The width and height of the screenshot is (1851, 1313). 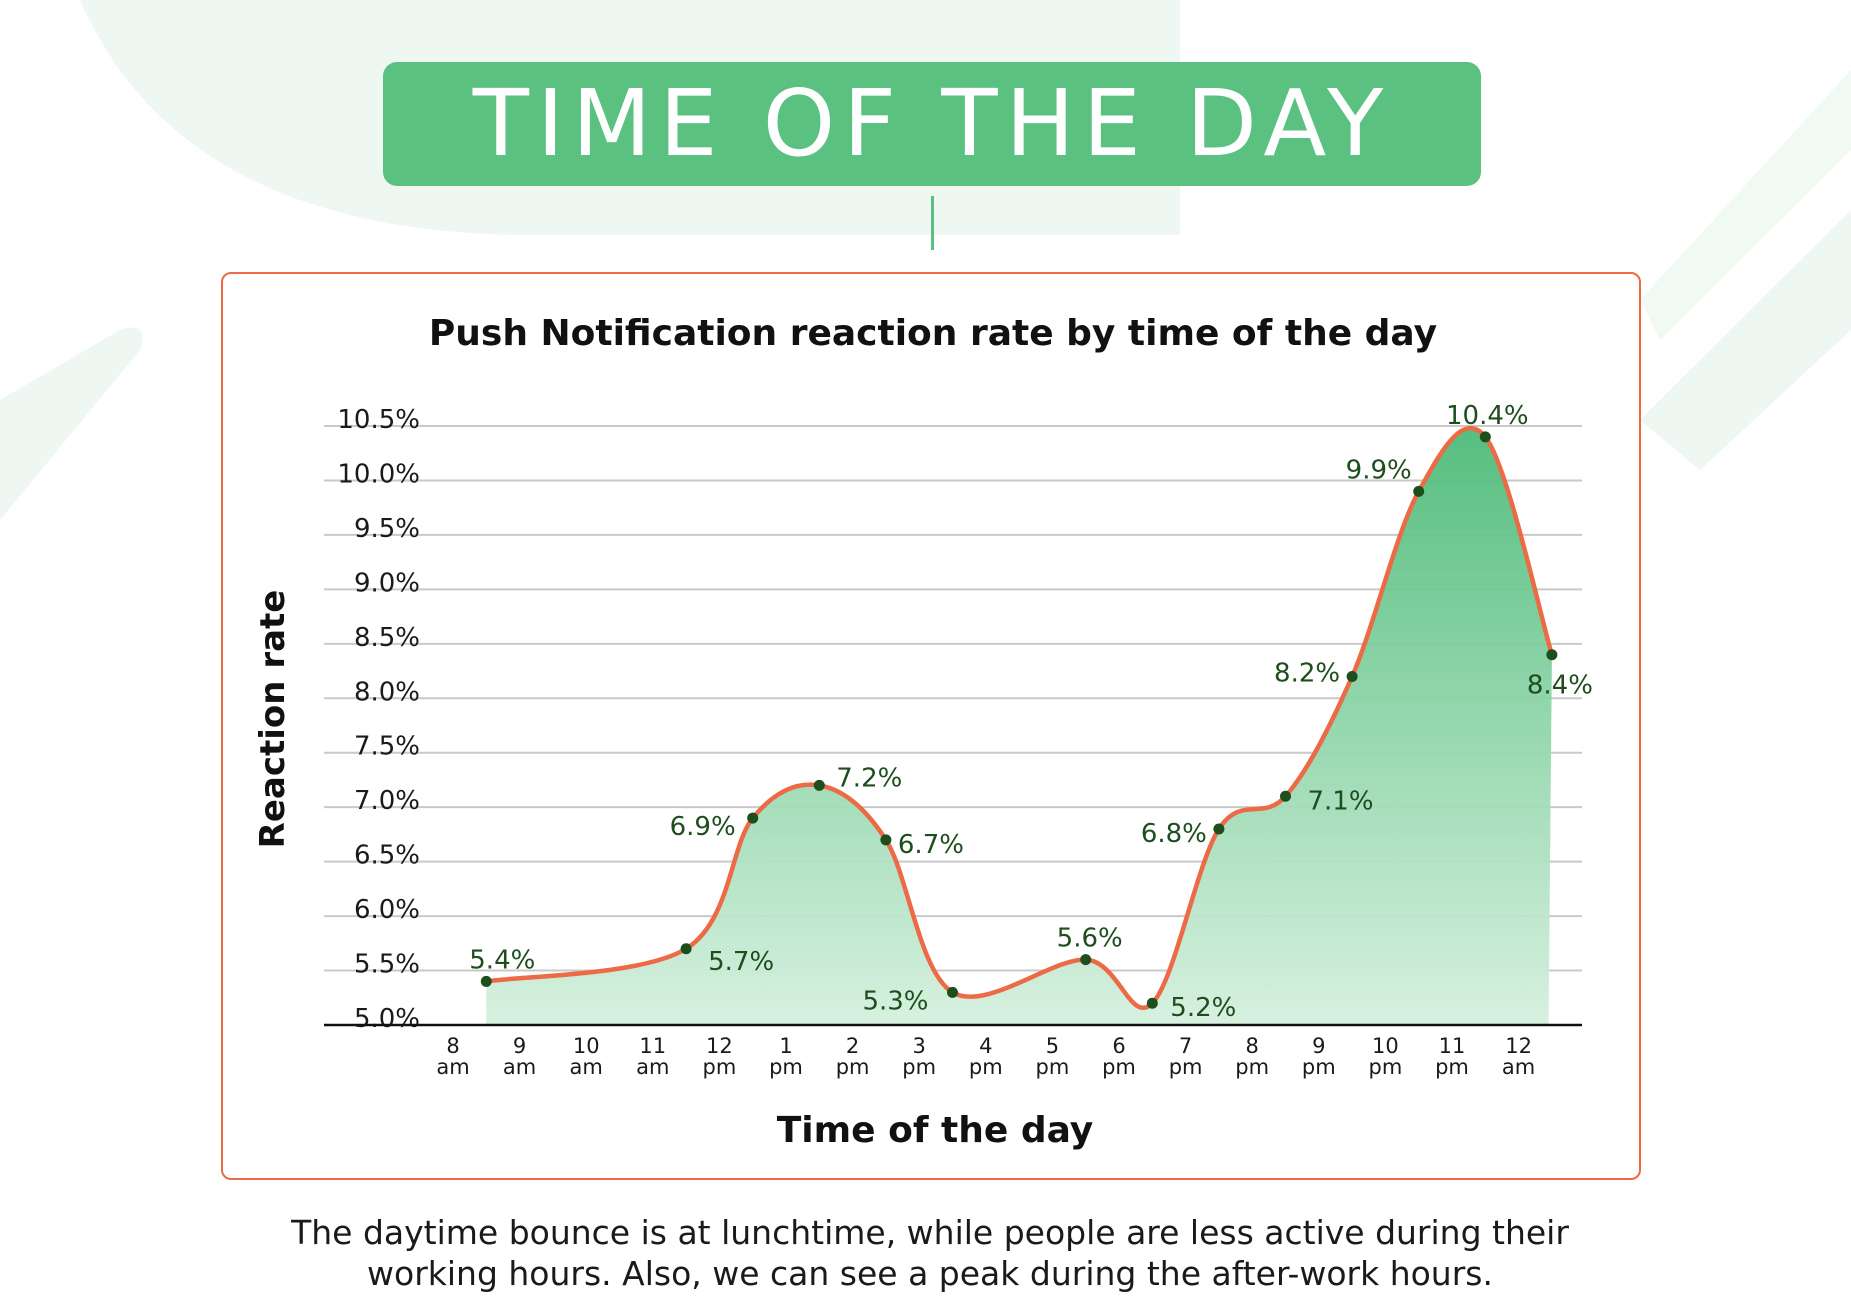 I want to click on y-tick-label: 7.5%, so click(x=387, y=747).